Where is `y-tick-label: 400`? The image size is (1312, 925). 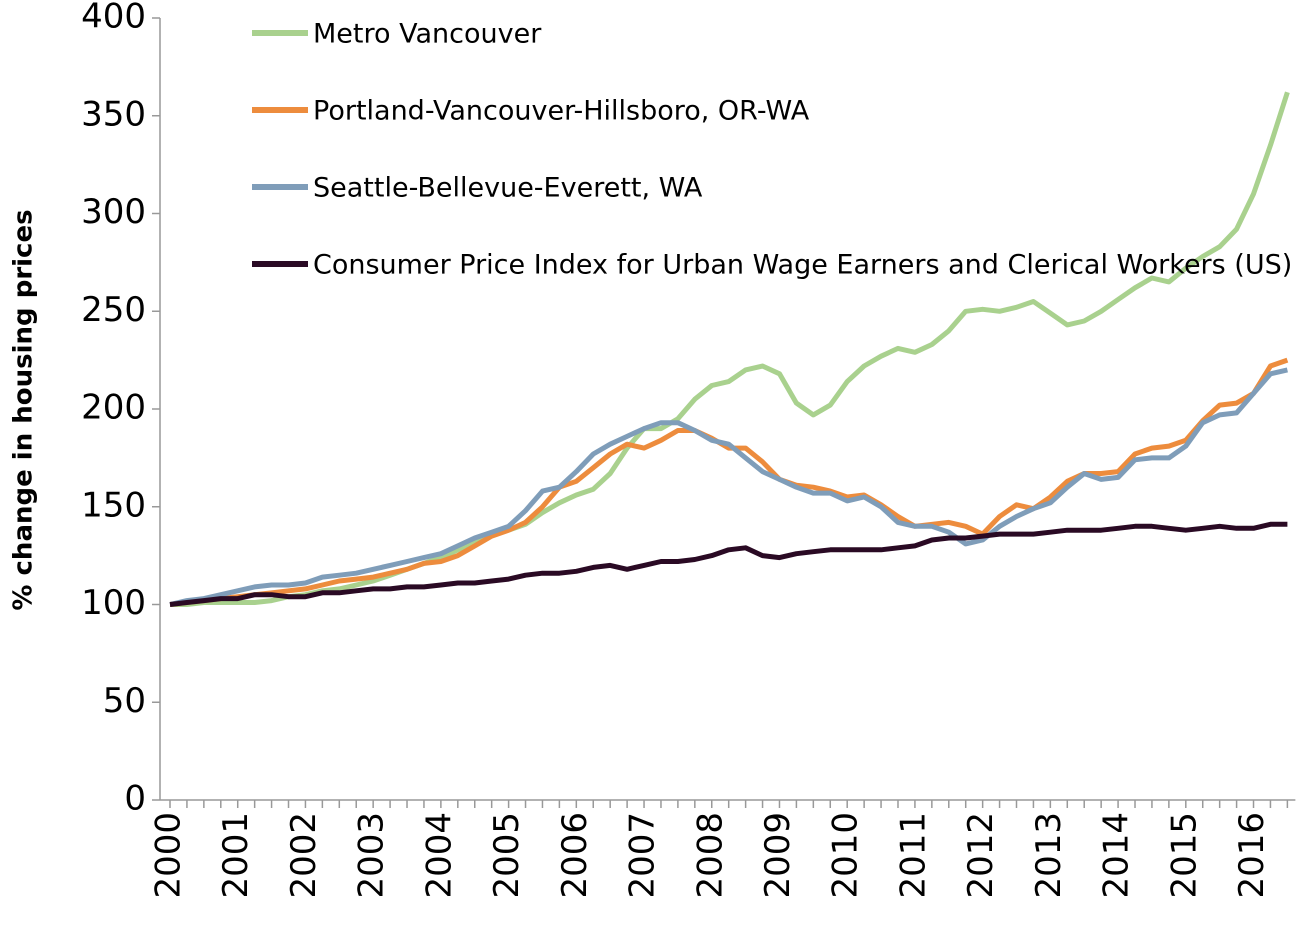 y-tick-label: 400 is located at coordinates (113, 18).